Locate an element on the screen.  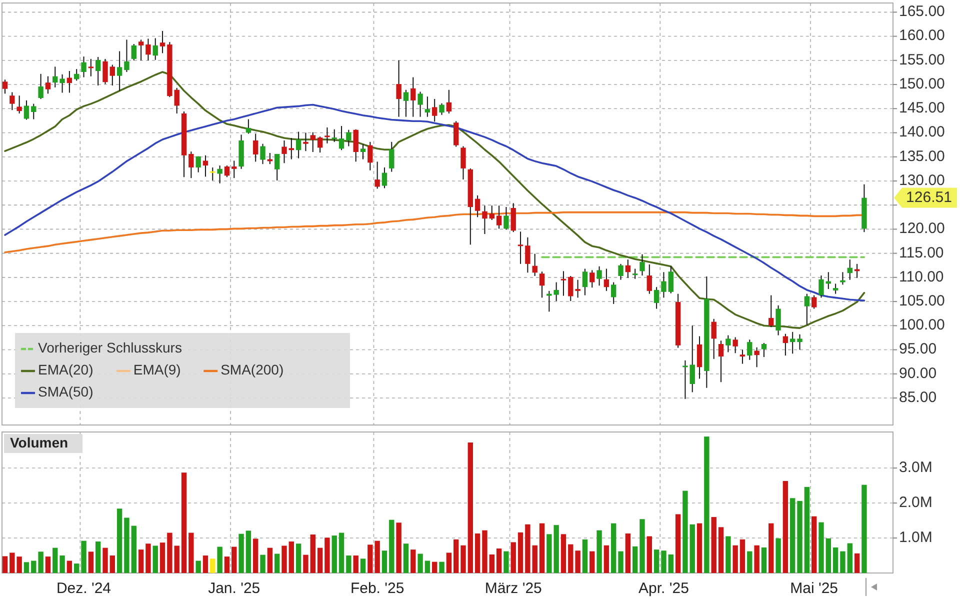
chart-title: Volumen is located at coordinates (39, 442).